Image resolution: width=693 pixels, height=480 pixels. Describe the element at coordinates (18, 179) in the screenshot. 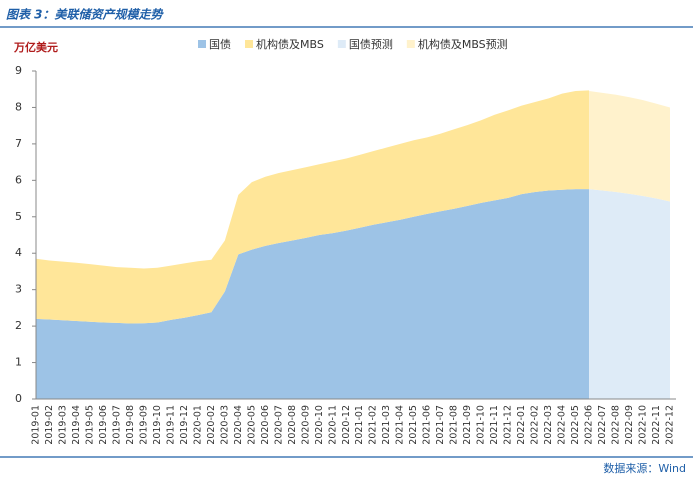

I see `y-tick-label: 6` at that location.